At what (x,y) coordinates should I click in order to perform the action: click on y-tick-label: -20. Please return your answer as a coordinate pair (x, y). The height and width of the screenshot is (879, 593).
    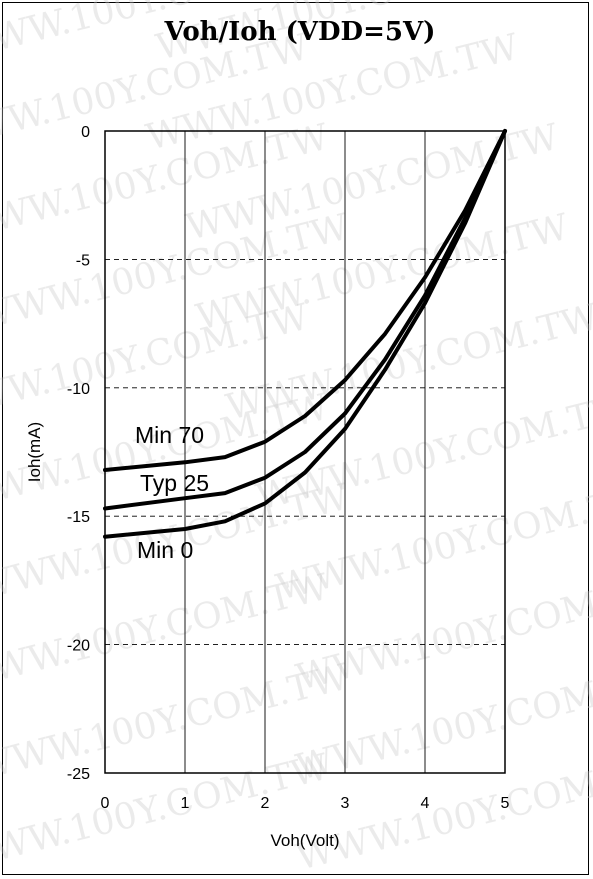
    Looking at the image, I should click on (78, 646).